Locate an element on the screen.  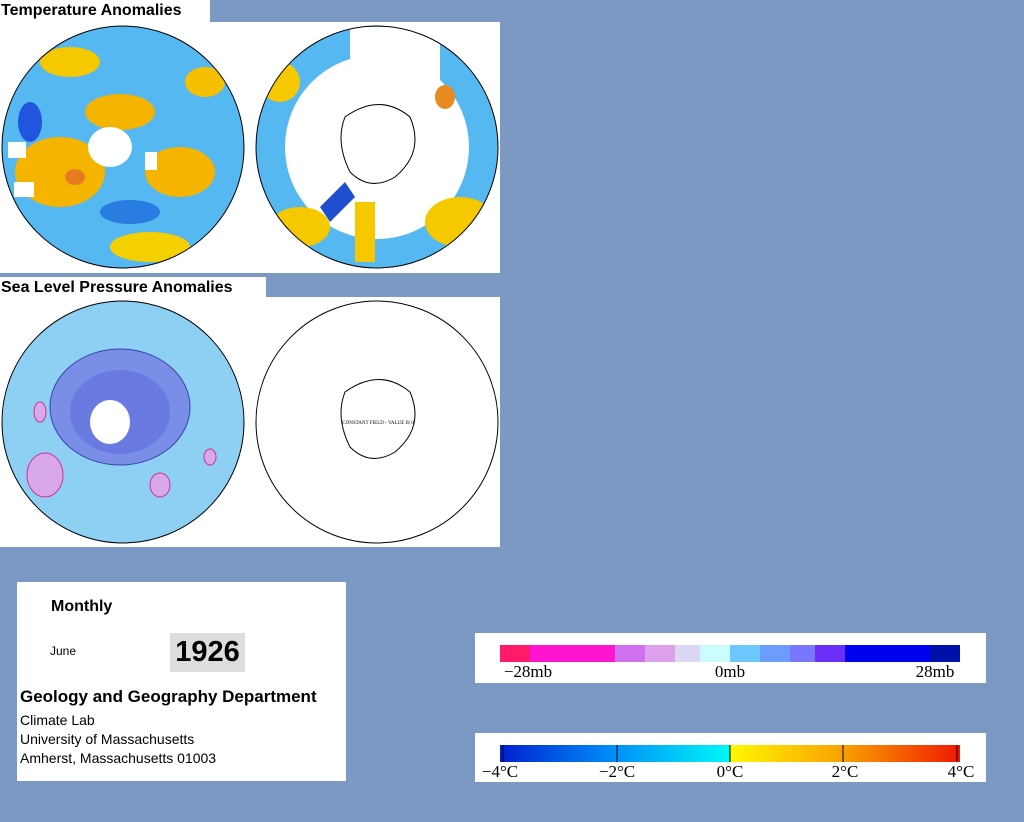
address-line: Amherst, Massachusetts 01003 is located at coordinates (118, 758).